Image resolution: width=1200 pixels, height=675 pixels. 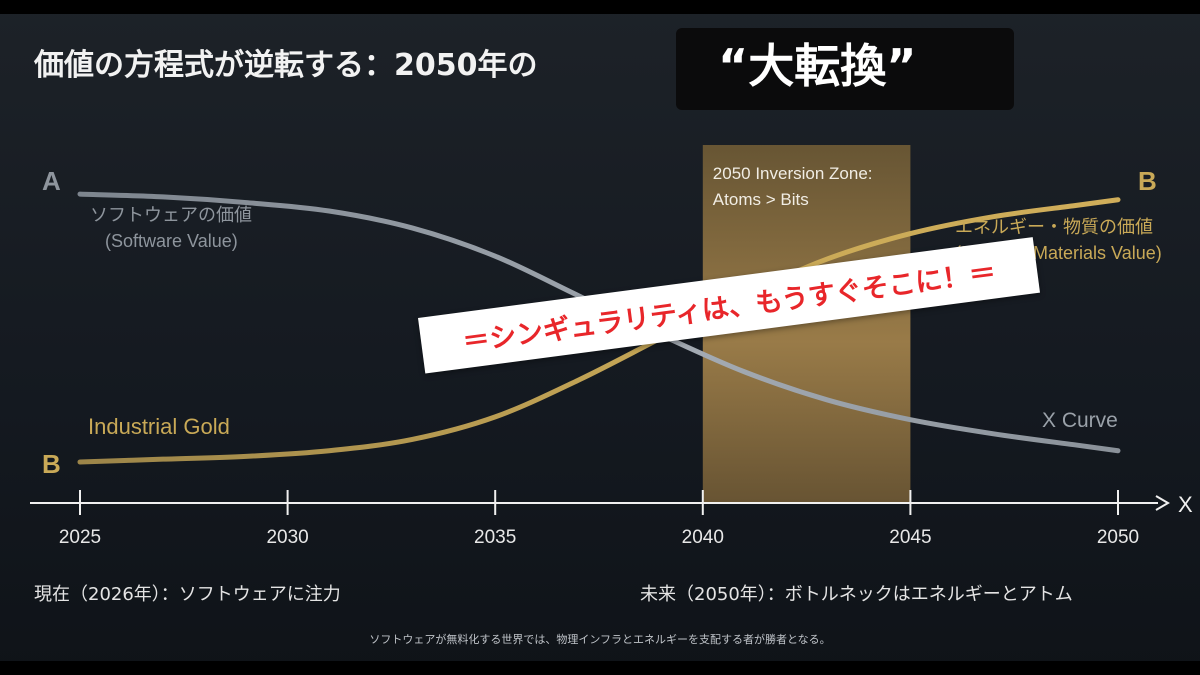 What do you see at coordinates (599, 519) in the screenshot?
I see `x-axis-ticks: 2025 2030 2035 2040 2045 2050` at bounding box center [599, 519].